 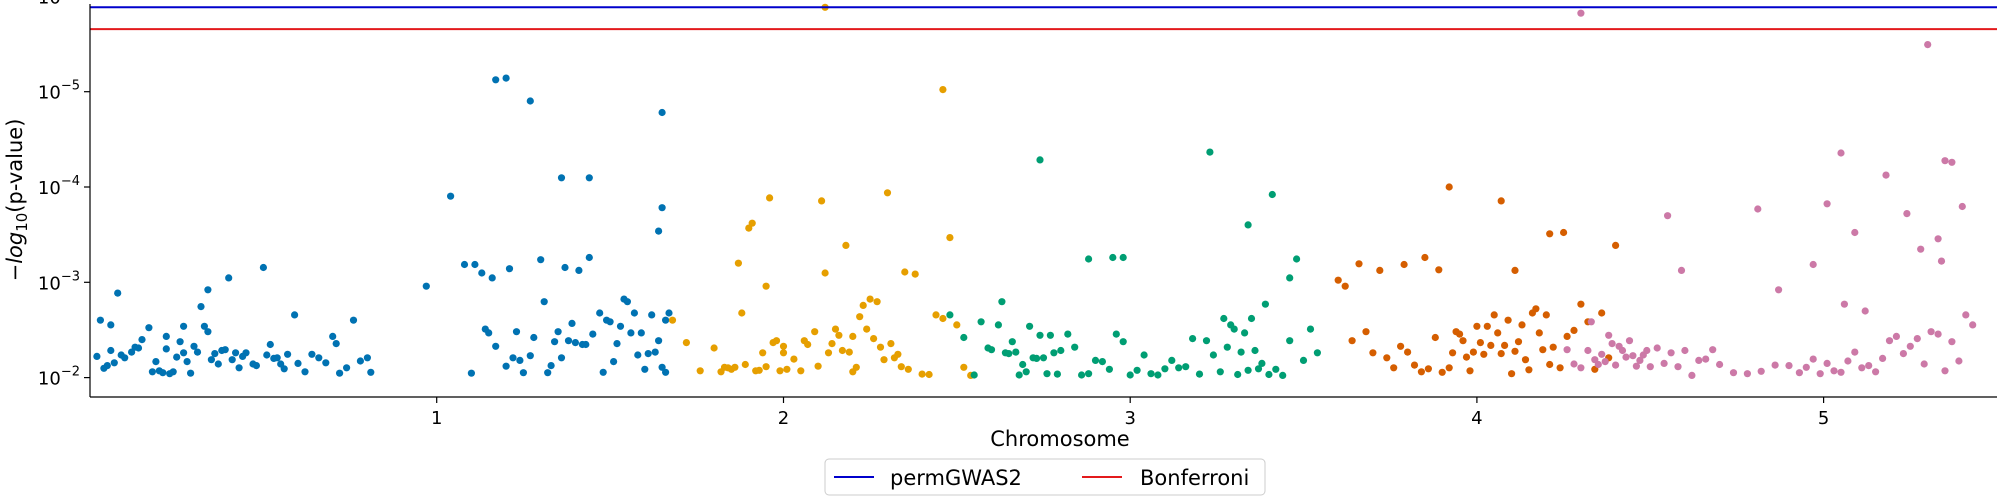 I want to click on y-axis-title: −log10(p-value), so click(x=17, y=200).